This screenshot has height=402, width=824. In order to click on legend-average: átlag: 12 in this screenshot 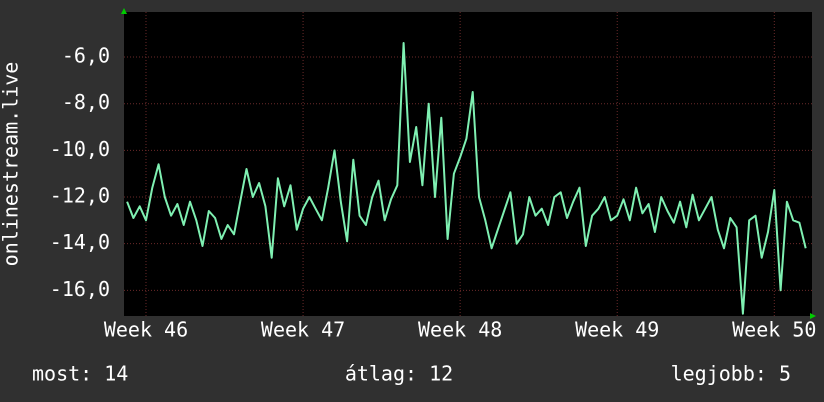, I will do `click(399, 374)`.